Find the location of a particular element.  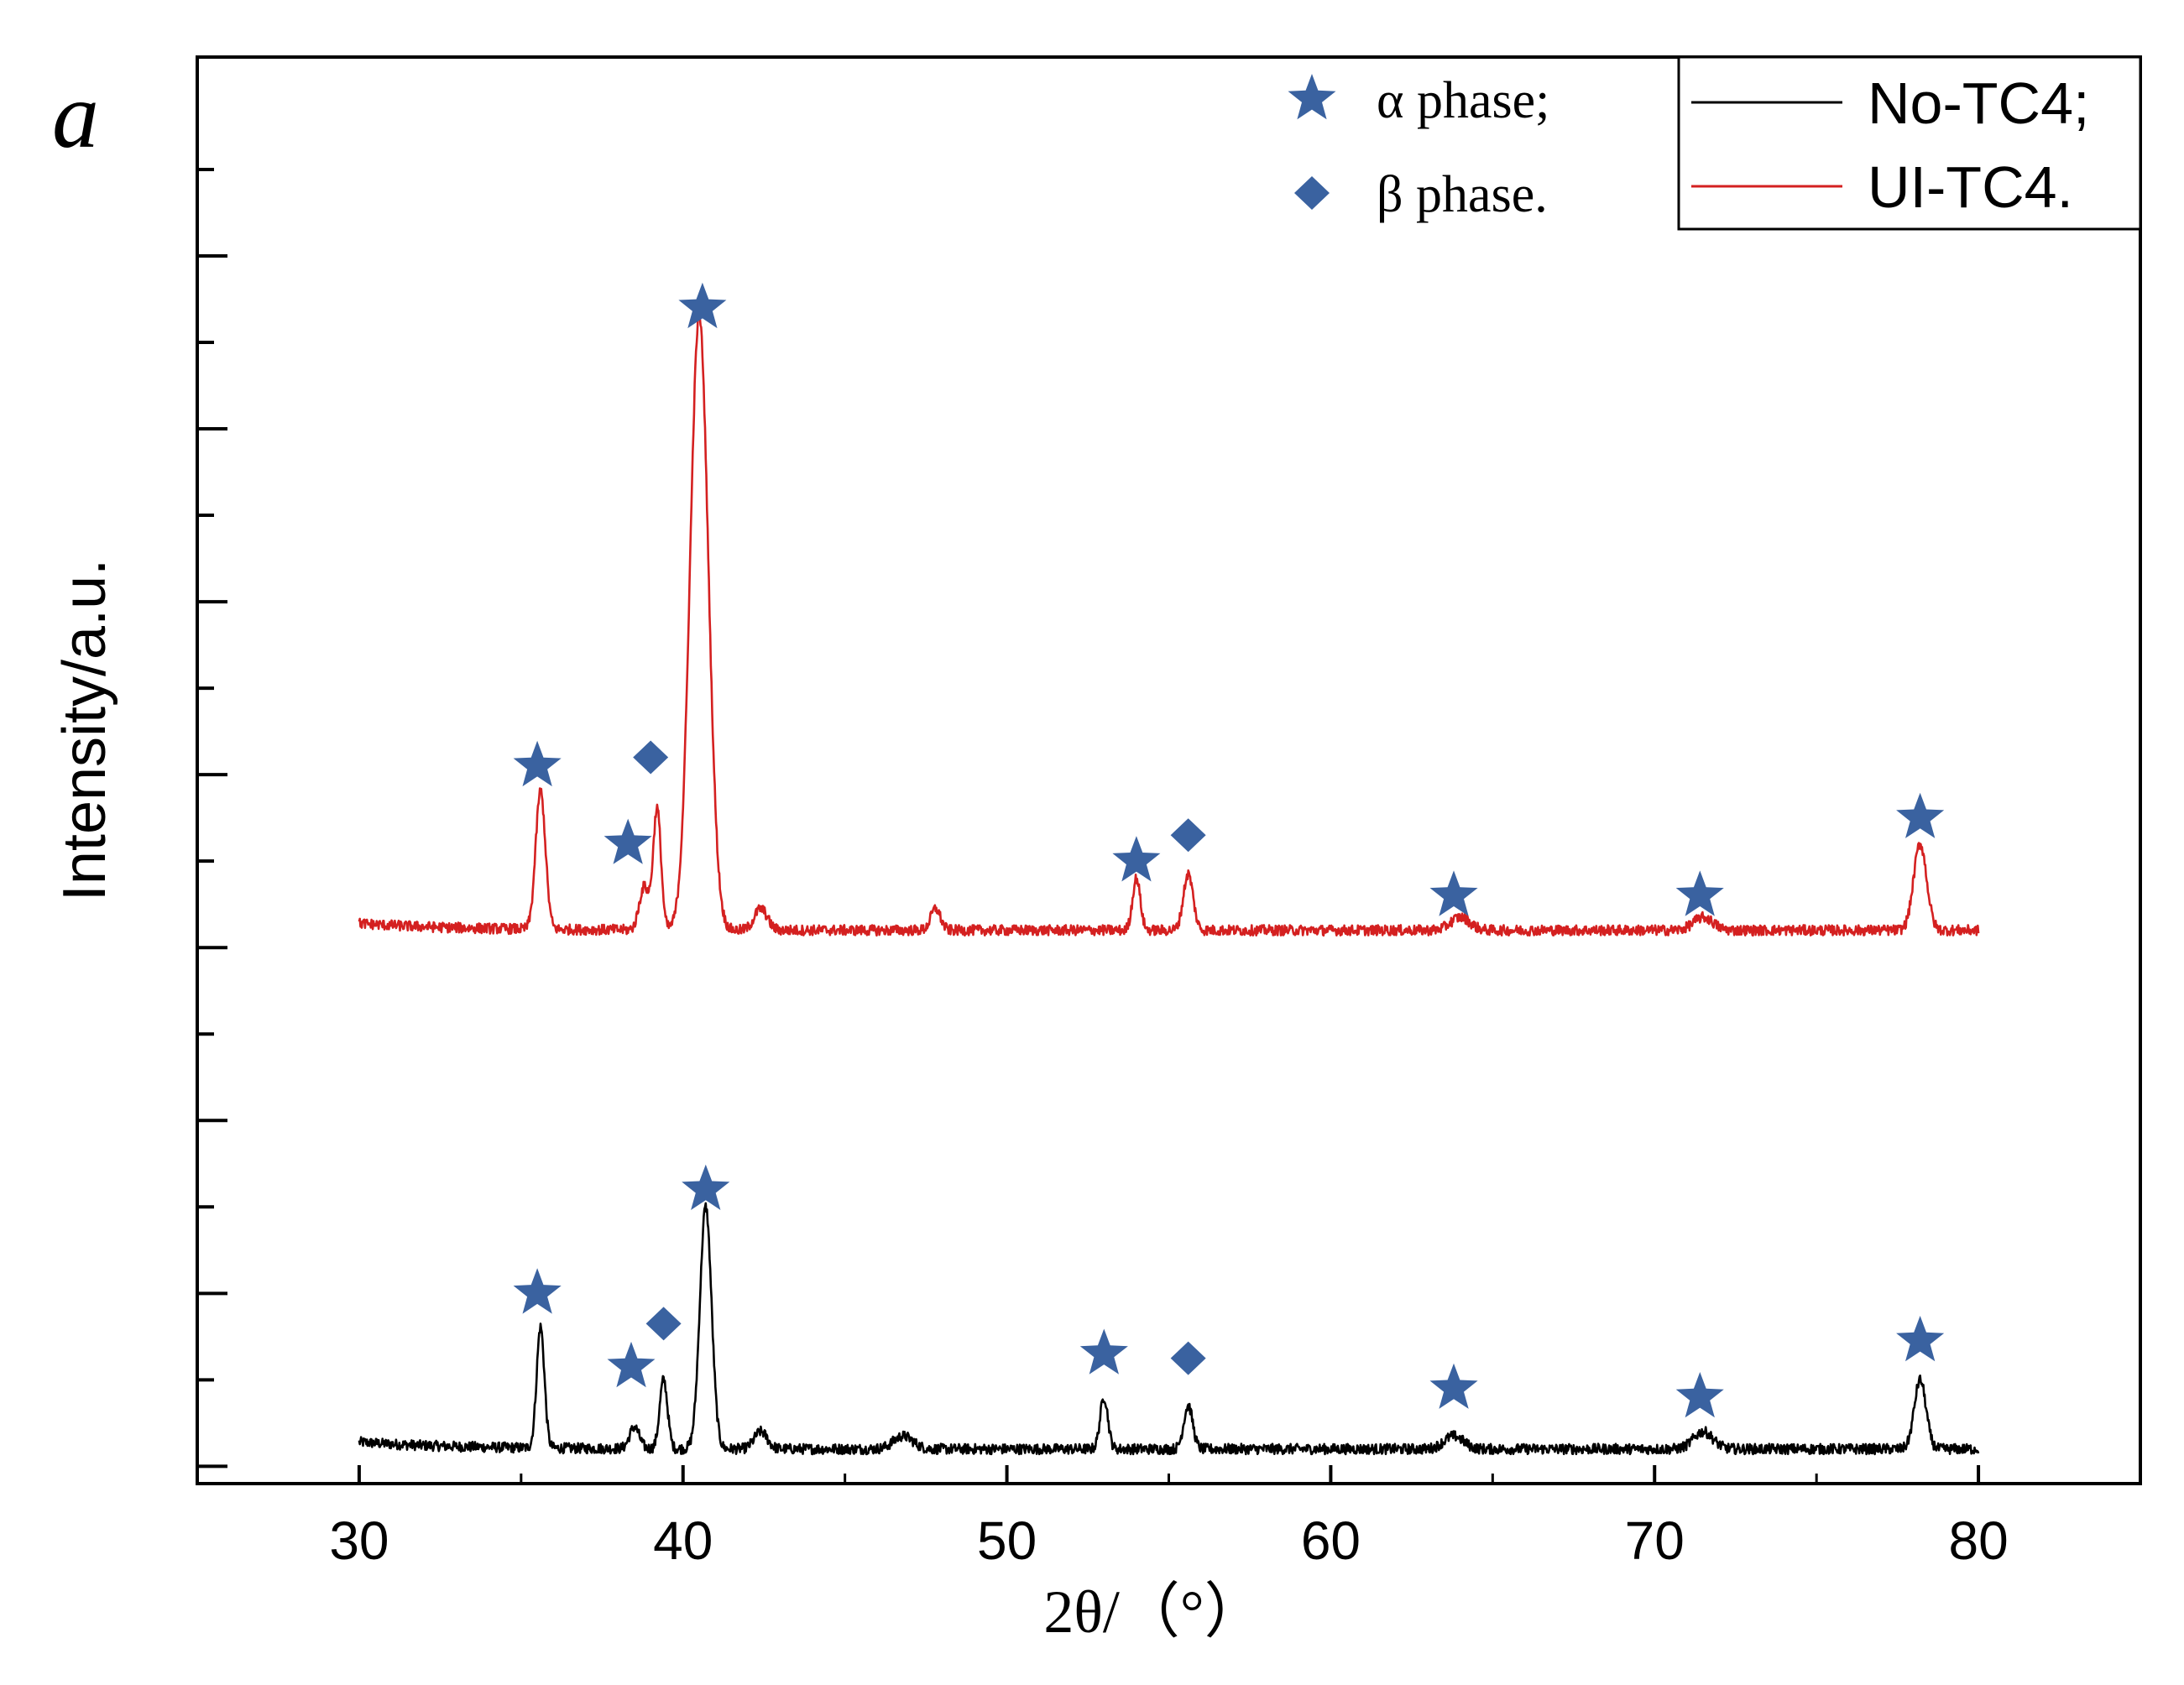

x-tick-label: 30 is located at coordinates (359, 1540).